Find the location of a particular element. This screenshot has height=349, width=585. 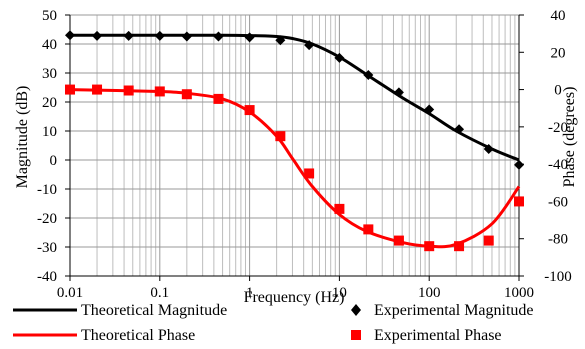

y-tick-label-right: -20 is located at coordinates (558, 128).